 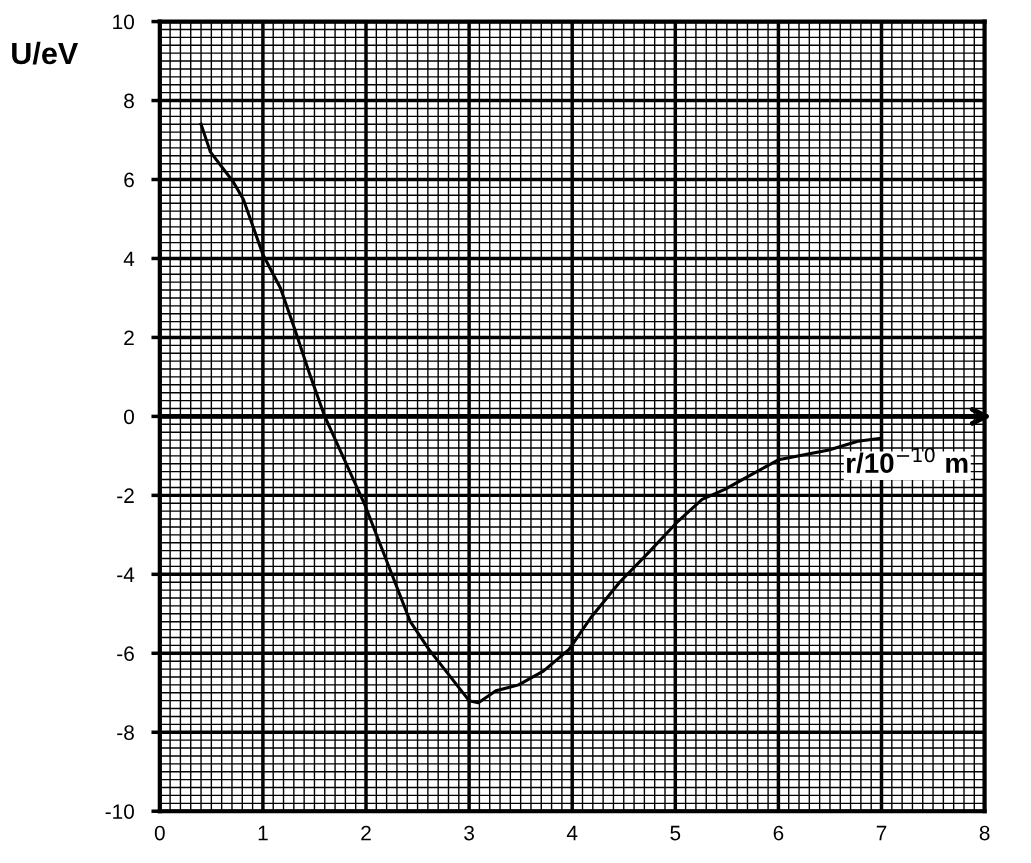 What do you see at coordinates (907, 460) in the screenshot?
I see `x-axis-title: r/10$^{−10}$ m` at bounding box center [907, 460].